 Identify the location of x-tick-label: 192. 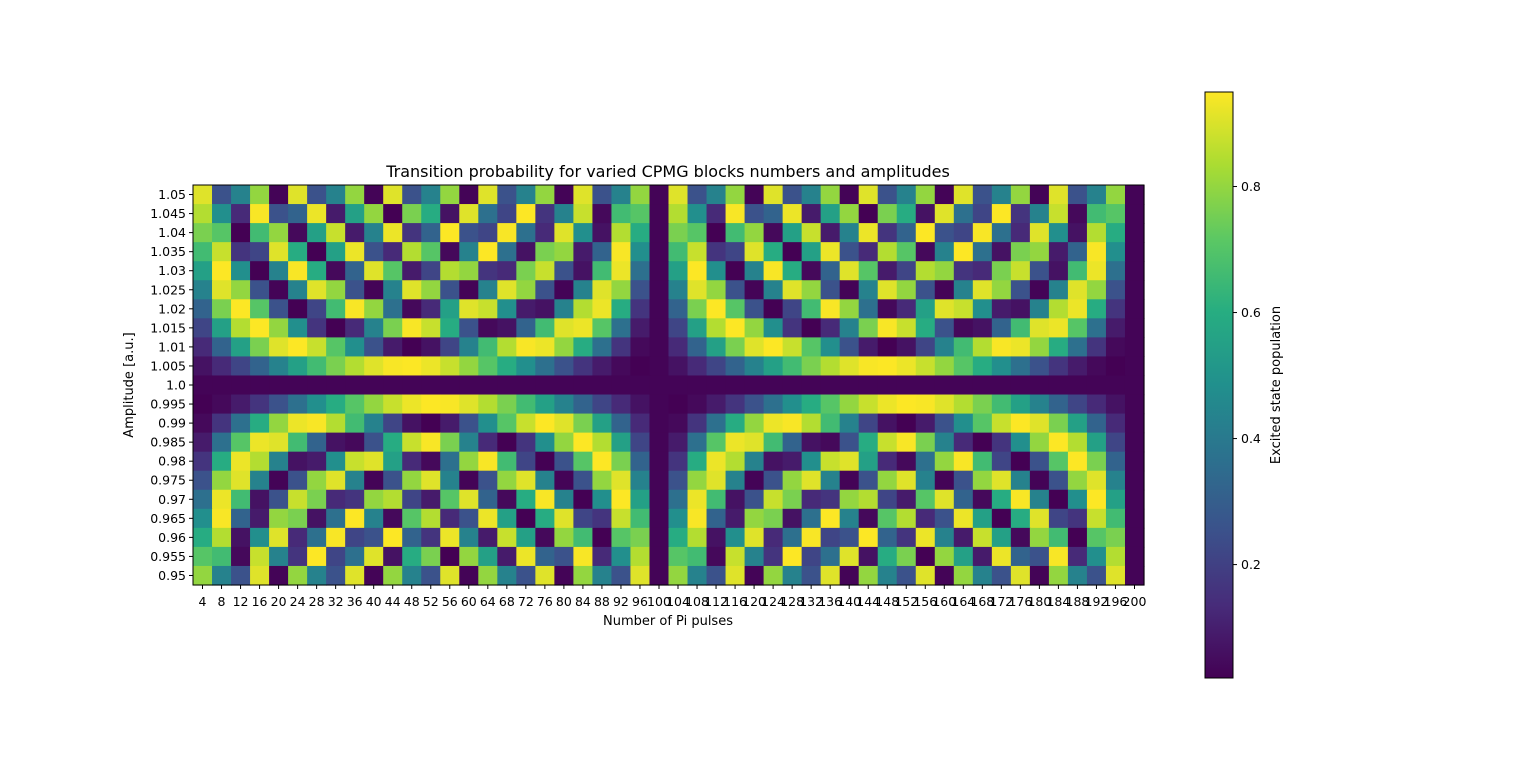
(1097, 601).